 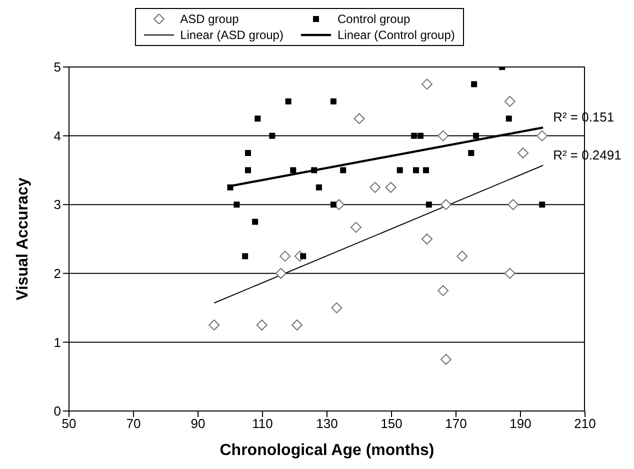 I want to click on x-tick-label: 90, so click(x=198, y=424).